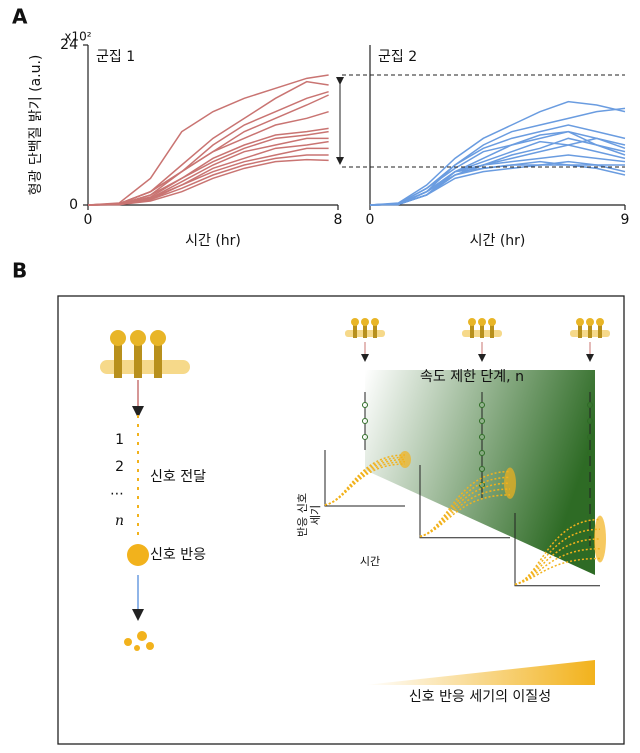  What do you see at coordinates (625, 220) in the screenshot?
I see `x-tick-label: 9` at bounding box center [625, 220].